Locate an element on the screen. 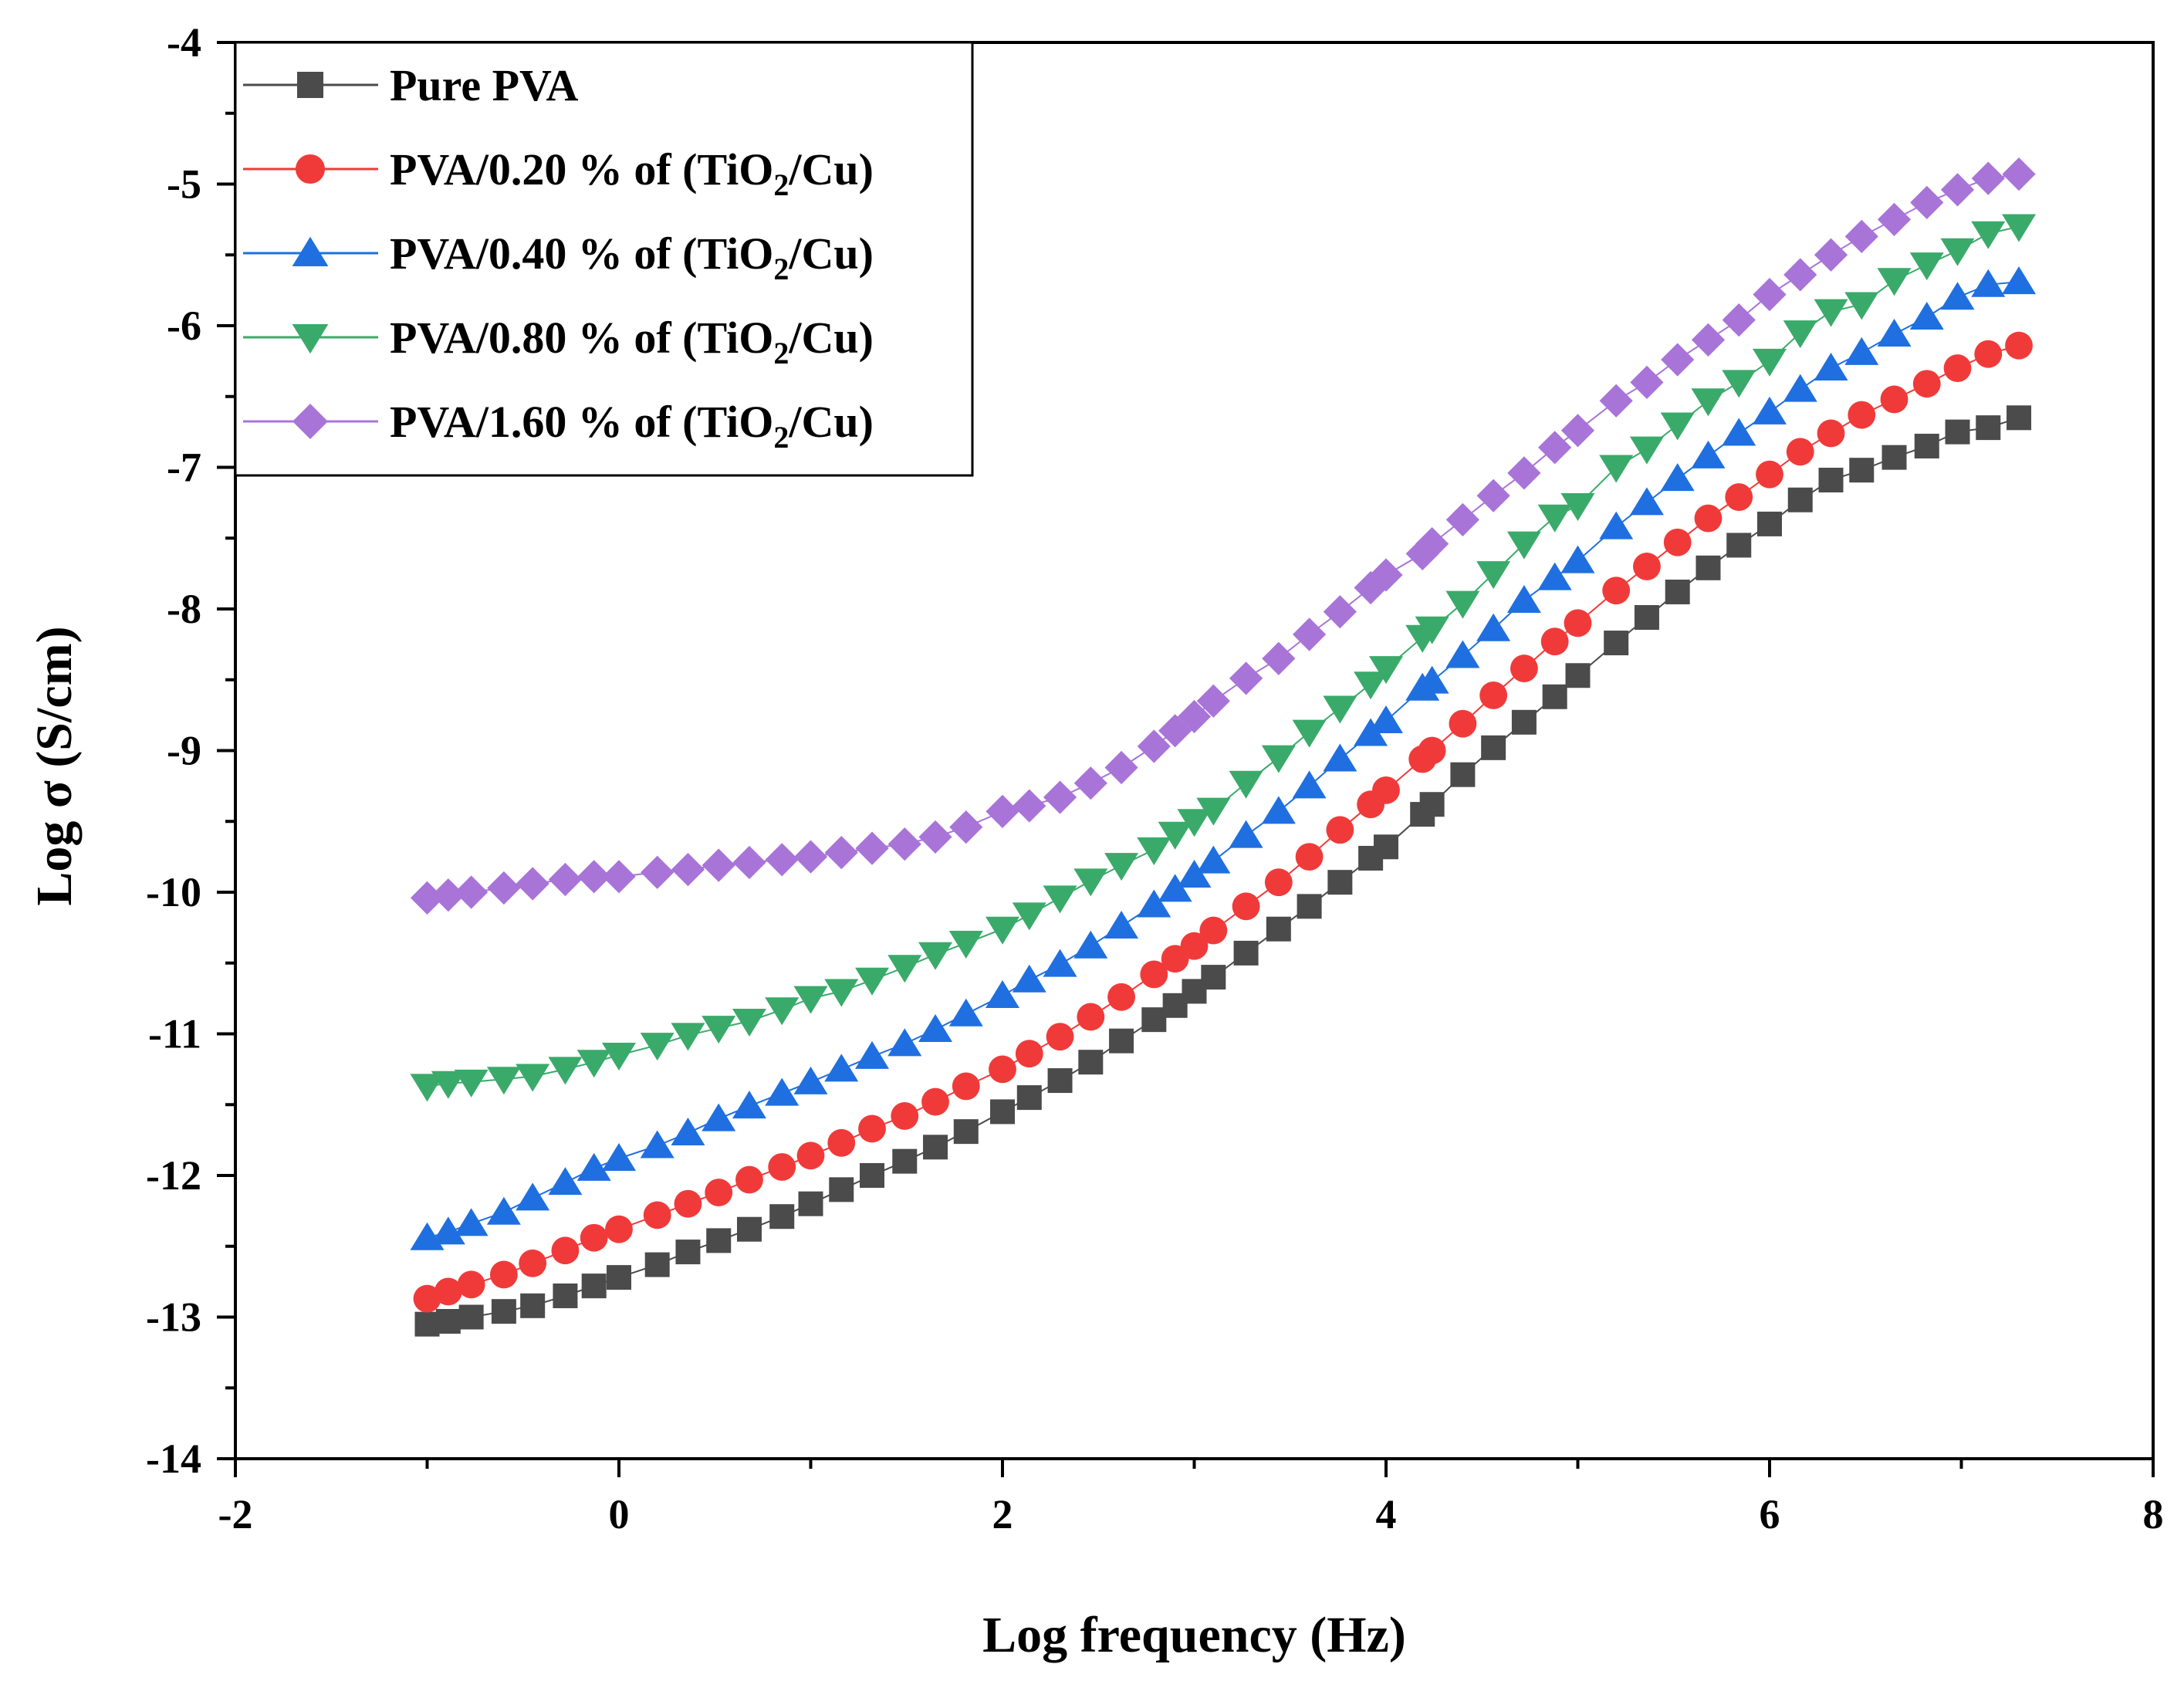  legend-label-main: Pure PVA is located at coordinates (484, 85).